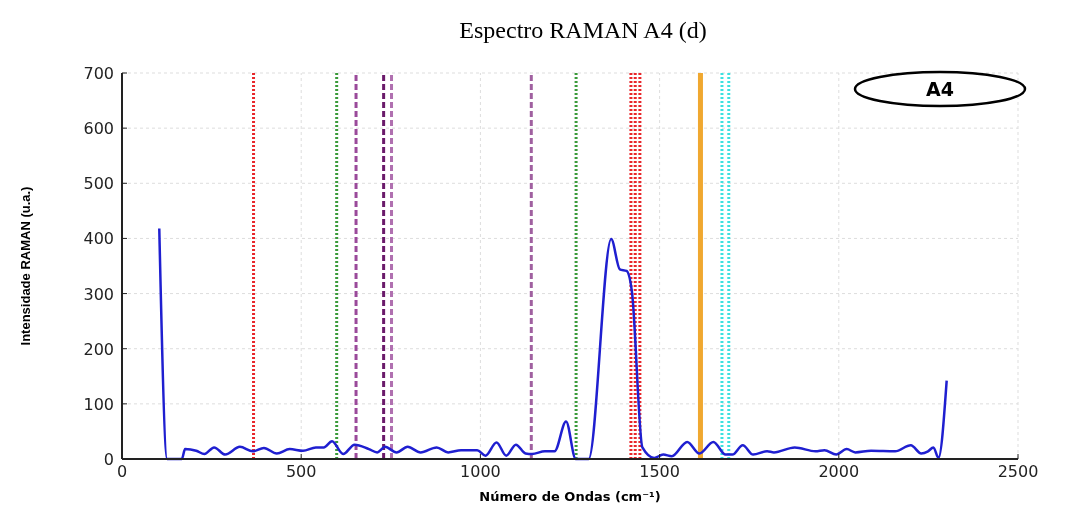 The width and height of the screenshot is (1076, 507). I want to click on y-axis-title: Intensidade RAMAN (u.a.), so click(25, 266).